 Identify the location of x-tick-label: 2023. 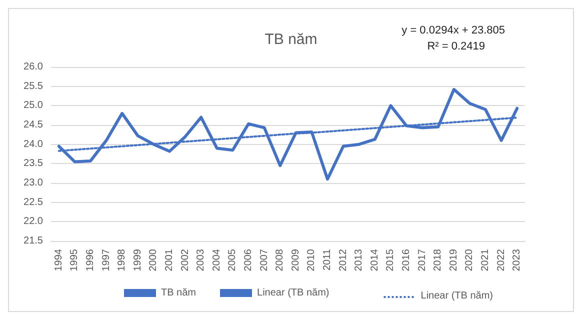
(517, 260).